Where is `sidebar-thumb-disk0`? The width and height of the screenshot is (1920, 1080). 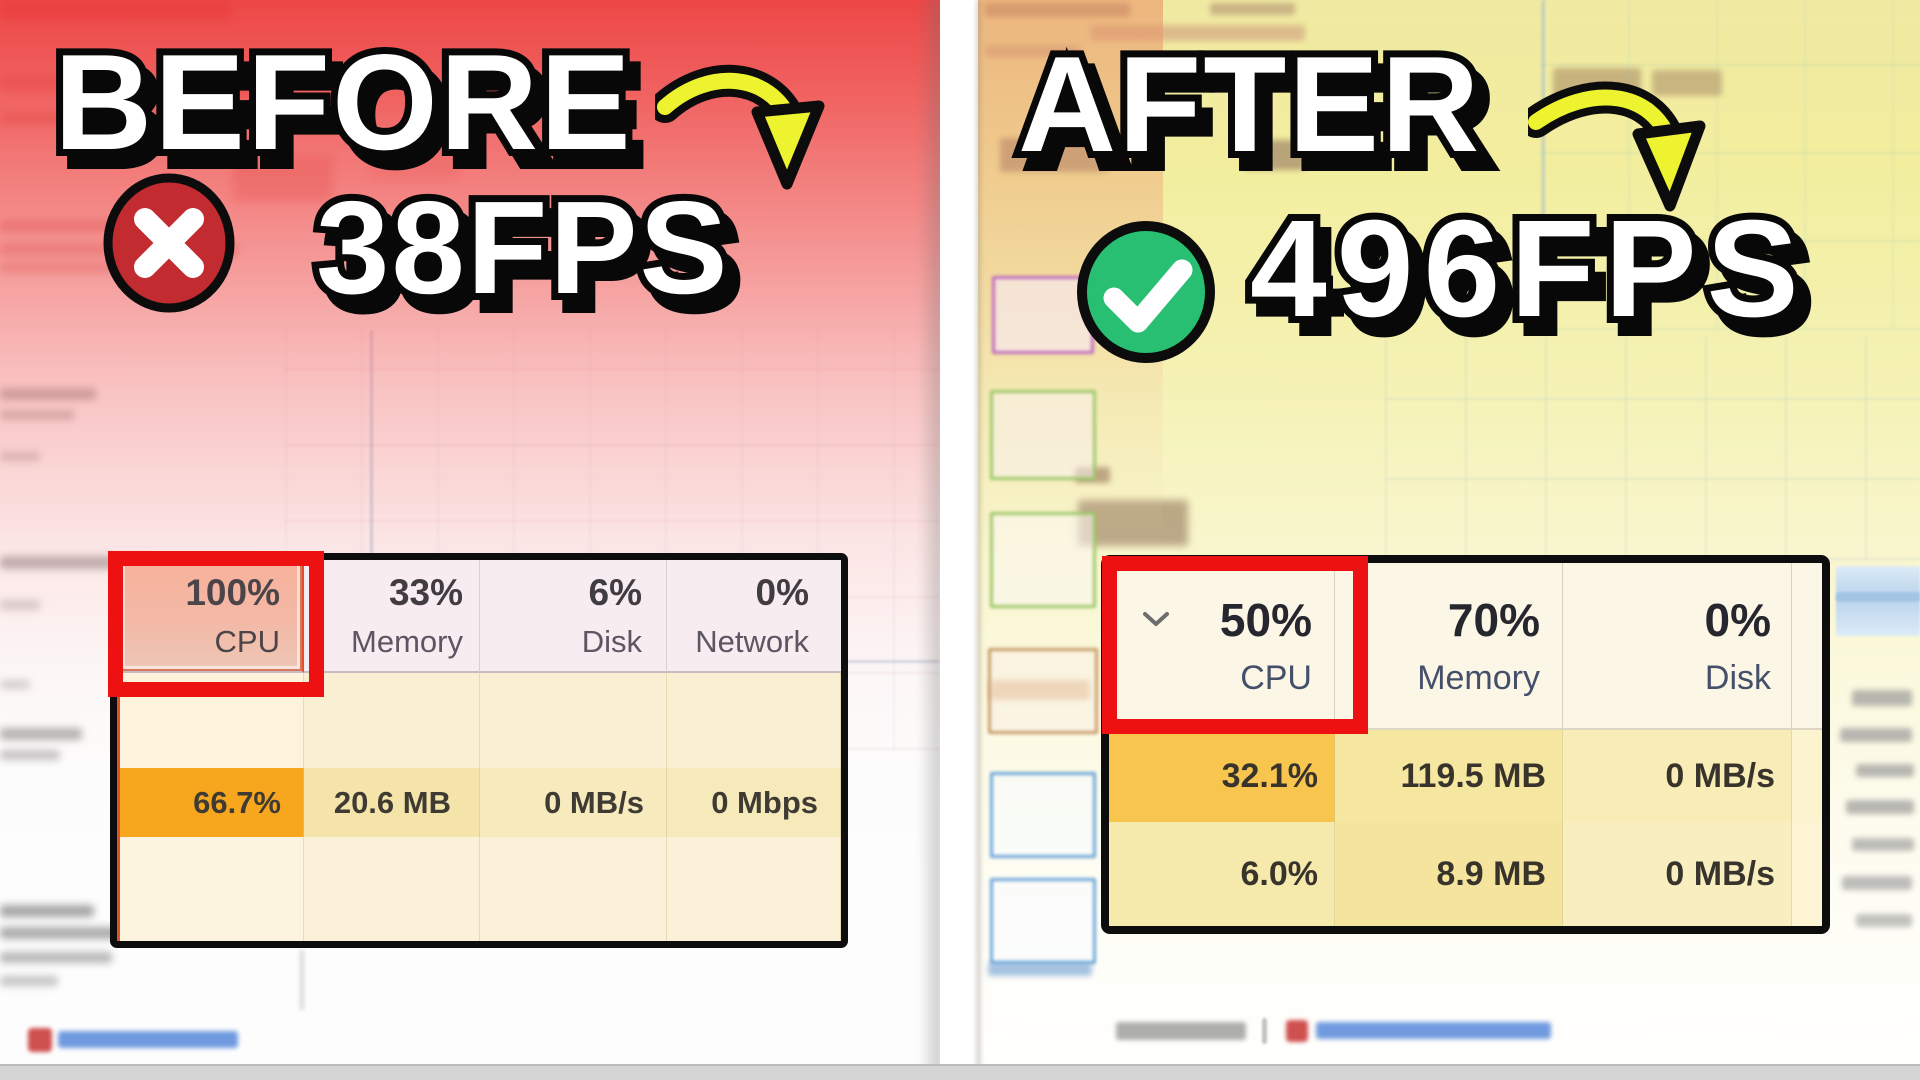 sidebar-thumb-disk0 is located at coordinates (1043, 435).